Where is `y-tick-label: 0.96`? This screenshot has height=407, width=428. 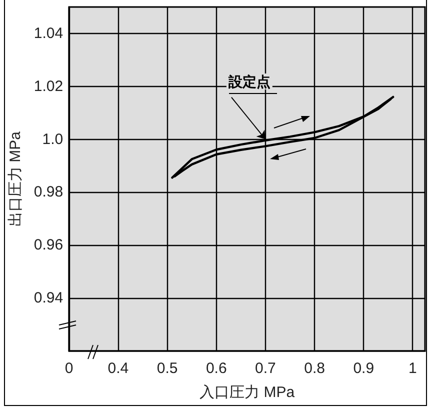 y-tick-label: 0.96 is located at coordinates (49, 245).